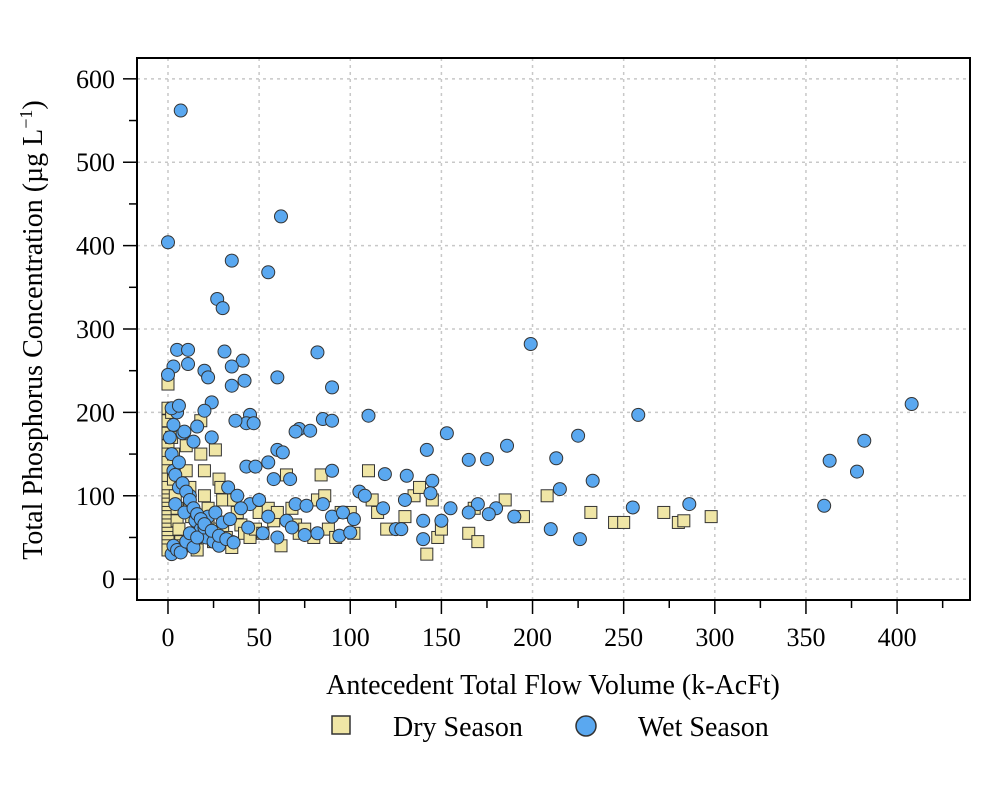  I want to click on y-axis-title-main: Total Phosphorus Concentration (µg L, so click(33, 344).